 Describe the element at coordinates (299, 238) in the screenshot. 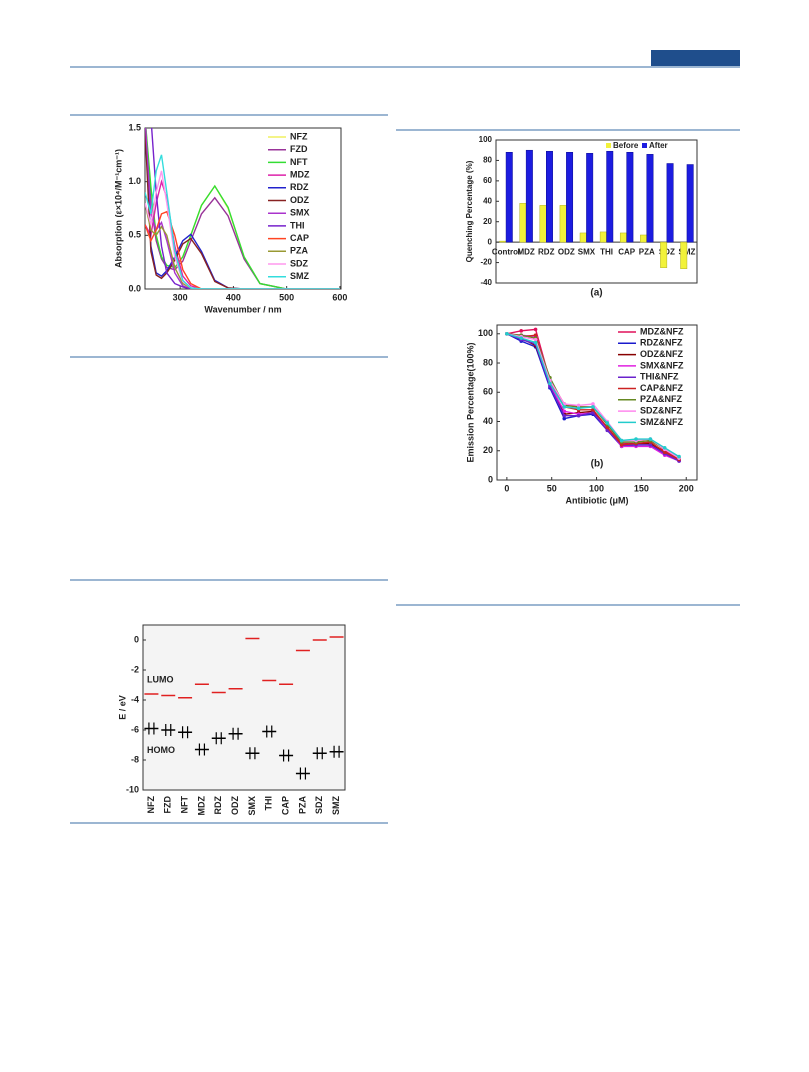

I see `legend-label: CAP` at that location.